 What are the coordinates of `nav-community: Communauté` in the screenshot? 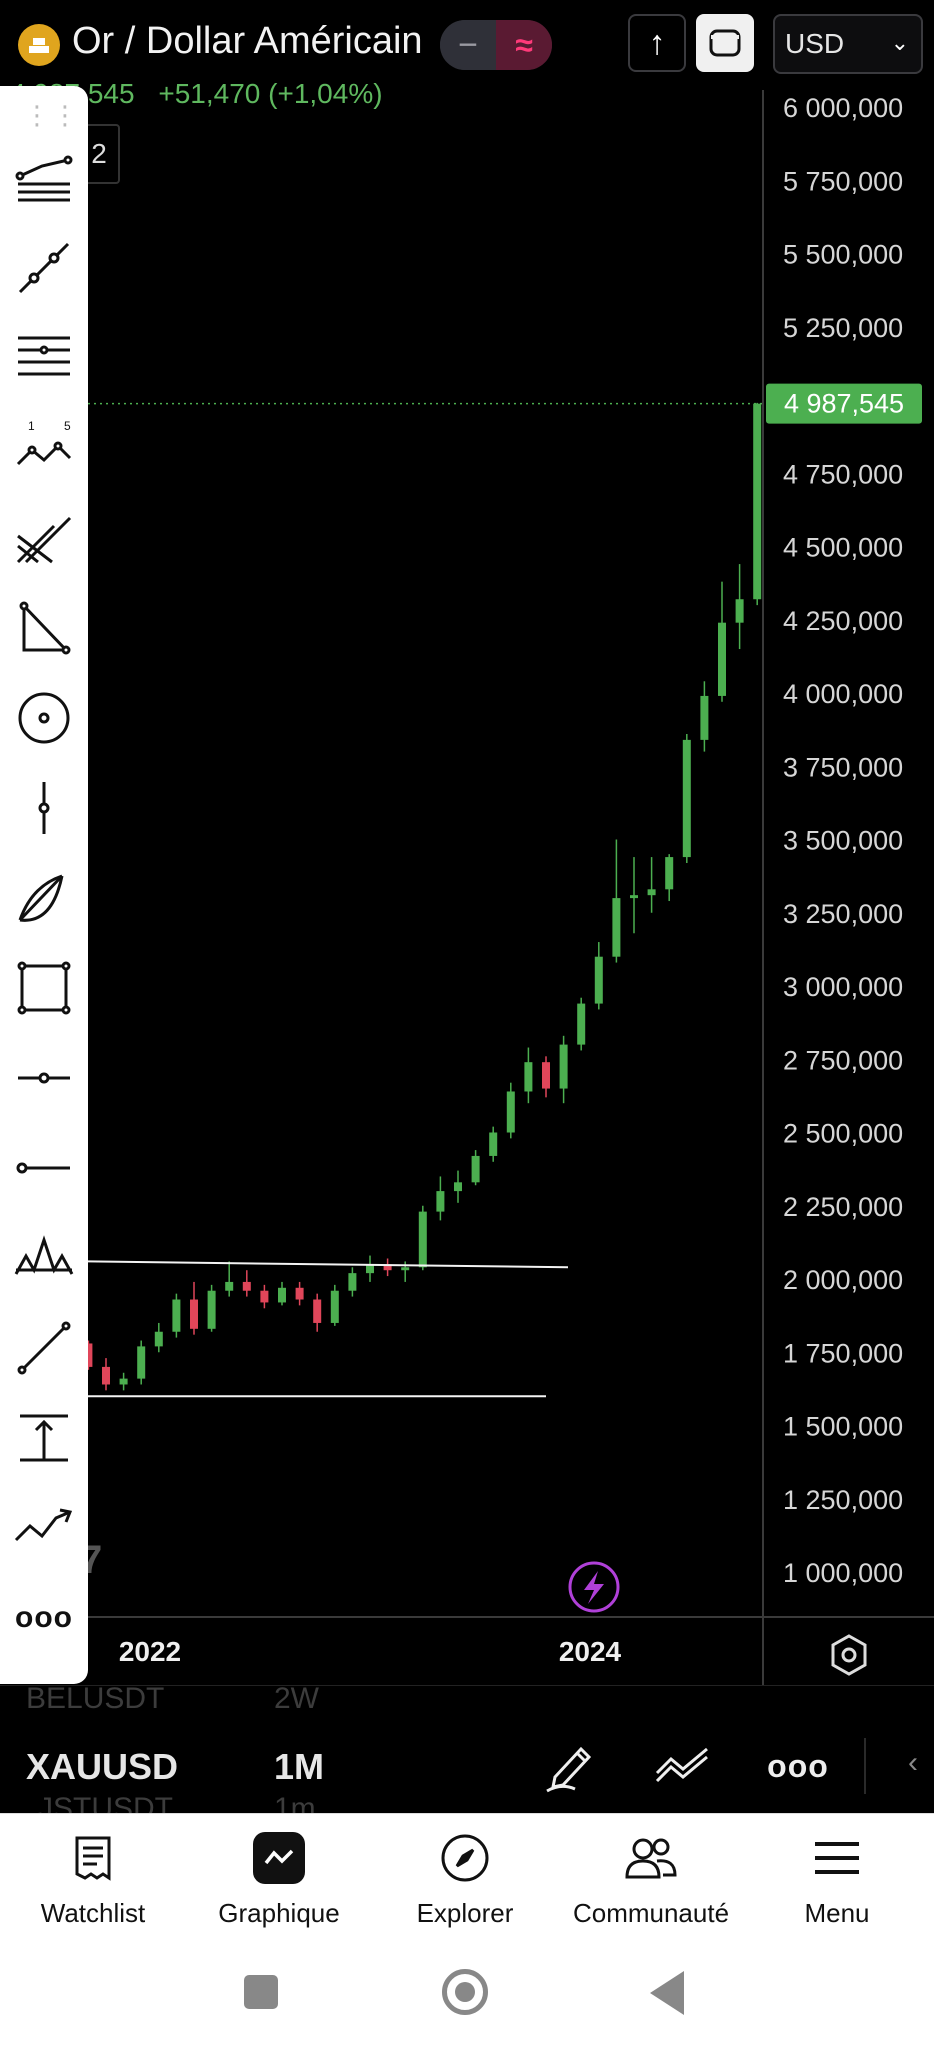 It's located at (651, 1889).